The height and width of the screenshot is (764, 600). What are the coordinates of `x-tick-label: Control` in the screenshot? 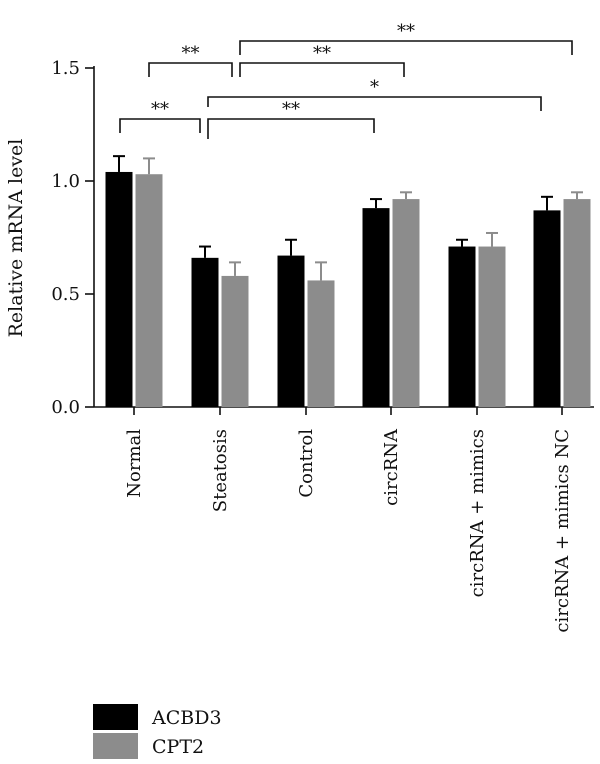 It's located at (306, 463).